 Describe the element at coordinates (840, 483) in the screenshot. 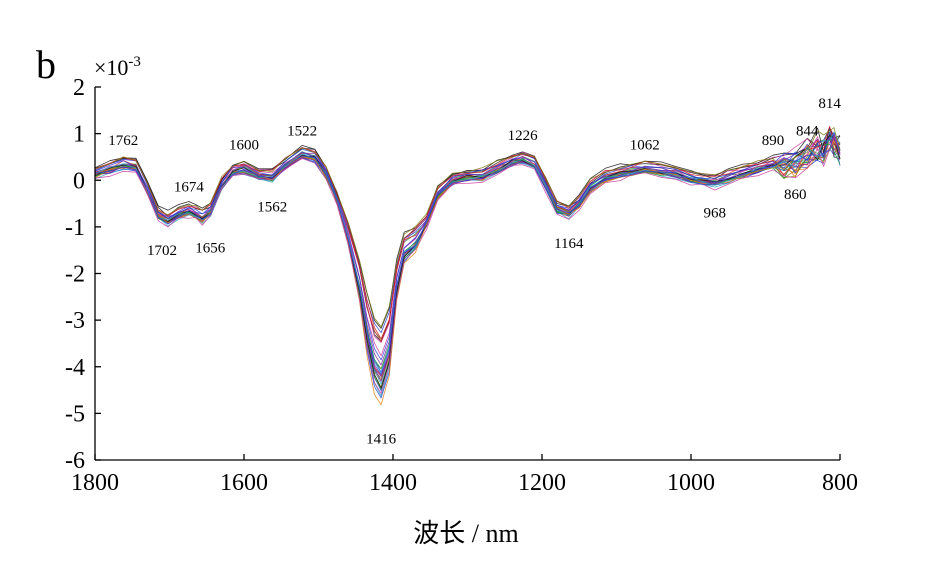

I see `x-tick-label: 800` at that location.